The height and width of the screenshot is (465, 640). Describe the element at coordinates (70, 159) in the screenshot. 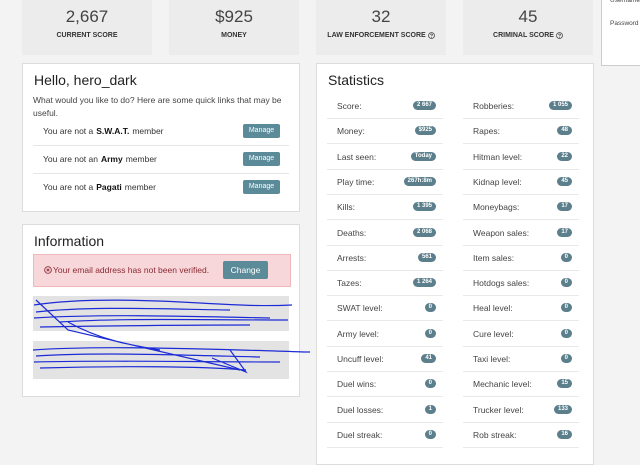

I see `membership-prefix: You are not an` at that location.